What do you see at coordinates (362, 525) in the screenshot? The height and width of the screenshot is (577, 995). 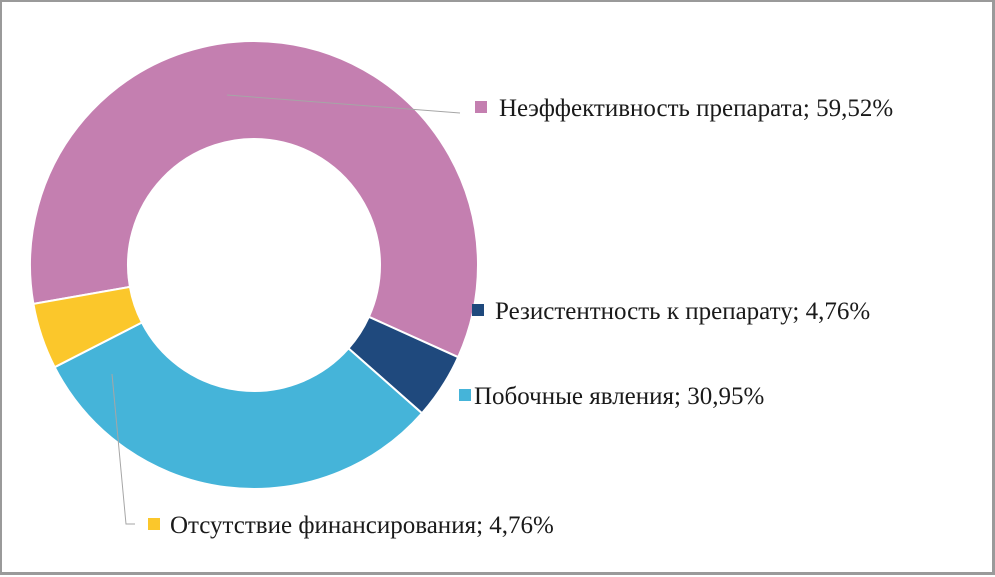 I see `data-label-3: Отсутствие финансирования; 4,76%` at bounding box center [362, 525].